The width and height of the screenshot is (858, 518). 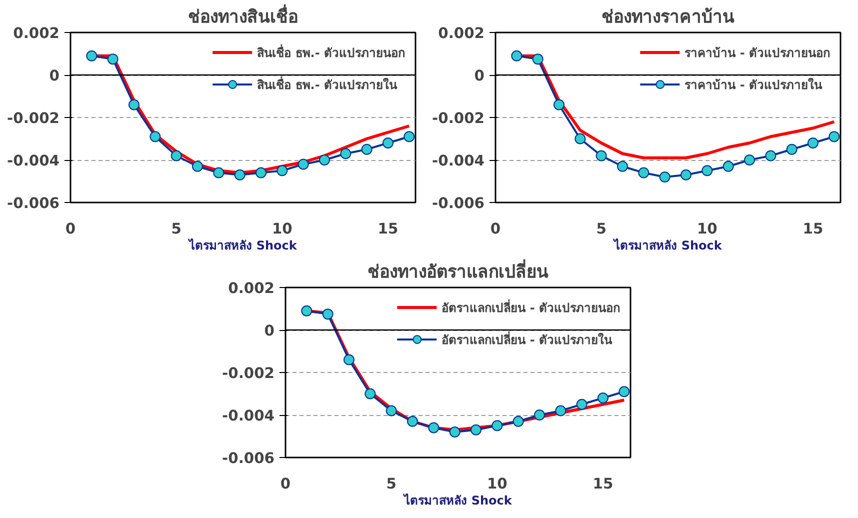 What do you see at coordinates (243, 16) in the screenshot?
I see `chart-title: ช่องทางสินเชื่อ` at bounding box center [243, 16].